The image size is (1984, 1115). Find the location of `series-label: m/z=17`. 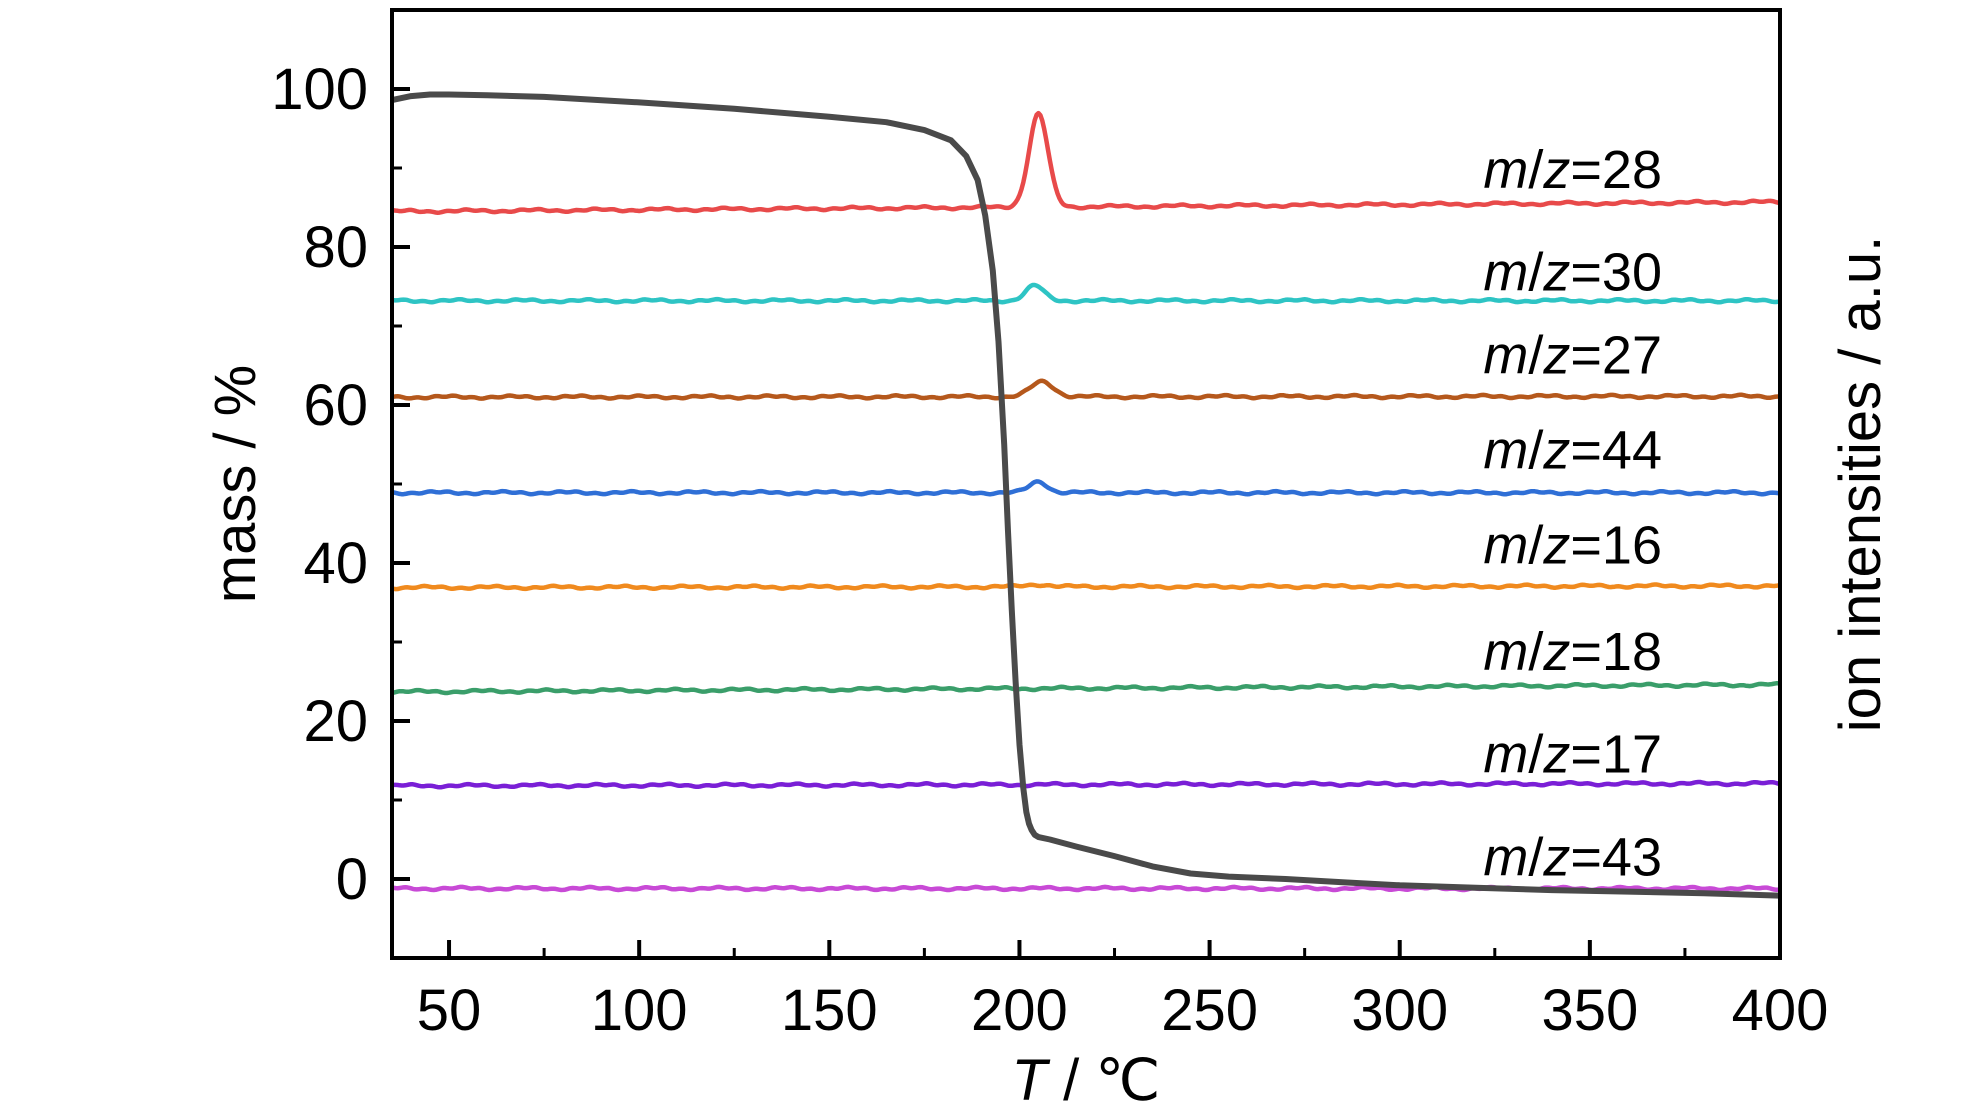

series-label: m/z=17 is located at coordinates (1572, 755).